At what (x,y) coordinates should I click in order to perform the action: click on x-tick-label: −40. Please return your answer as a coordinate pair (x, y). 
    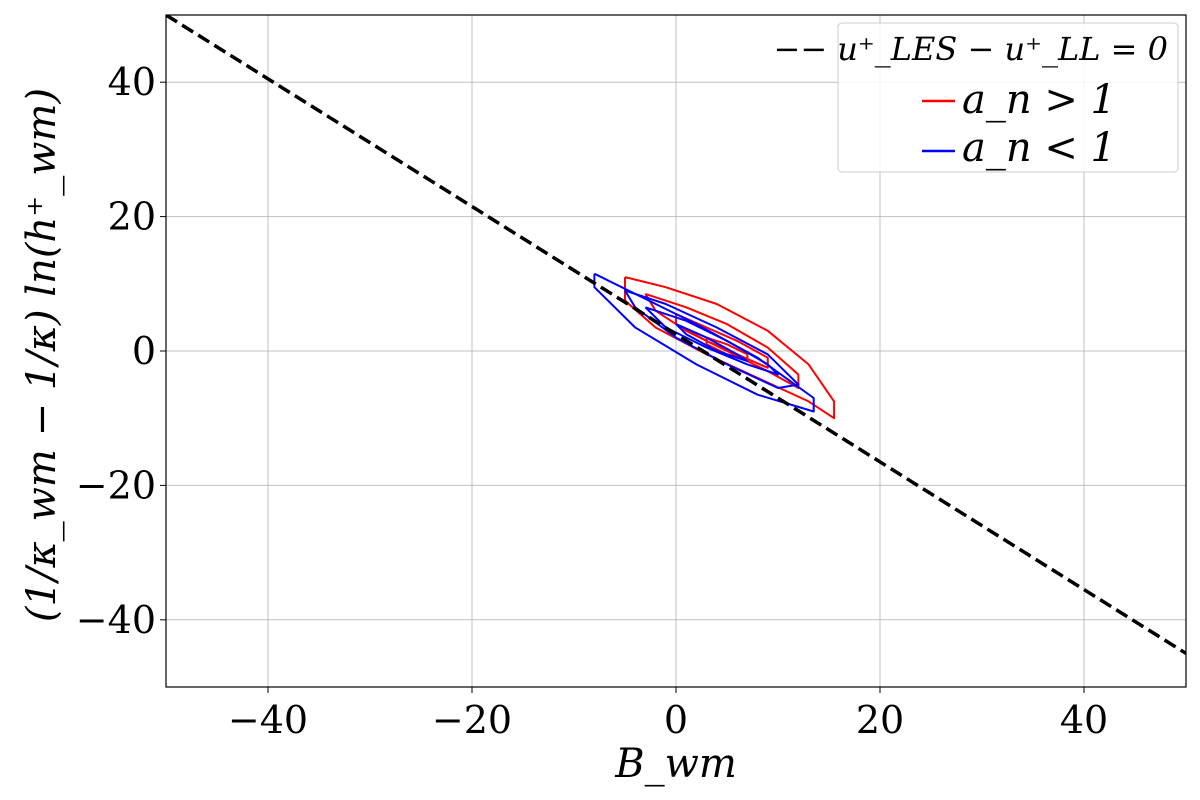
    Looking at the image, I should click on (268, 720).